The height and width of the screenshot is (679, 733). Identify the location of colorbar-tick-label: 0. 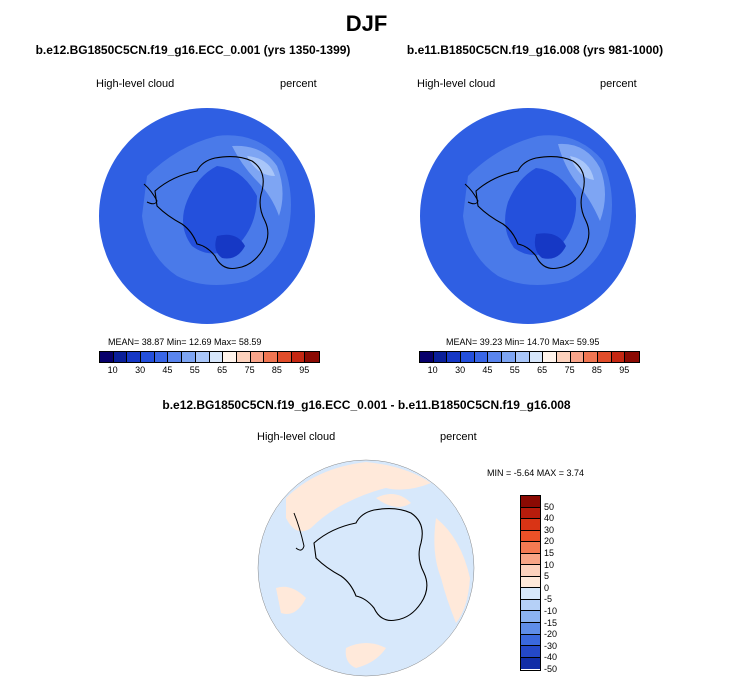
(547, 587).